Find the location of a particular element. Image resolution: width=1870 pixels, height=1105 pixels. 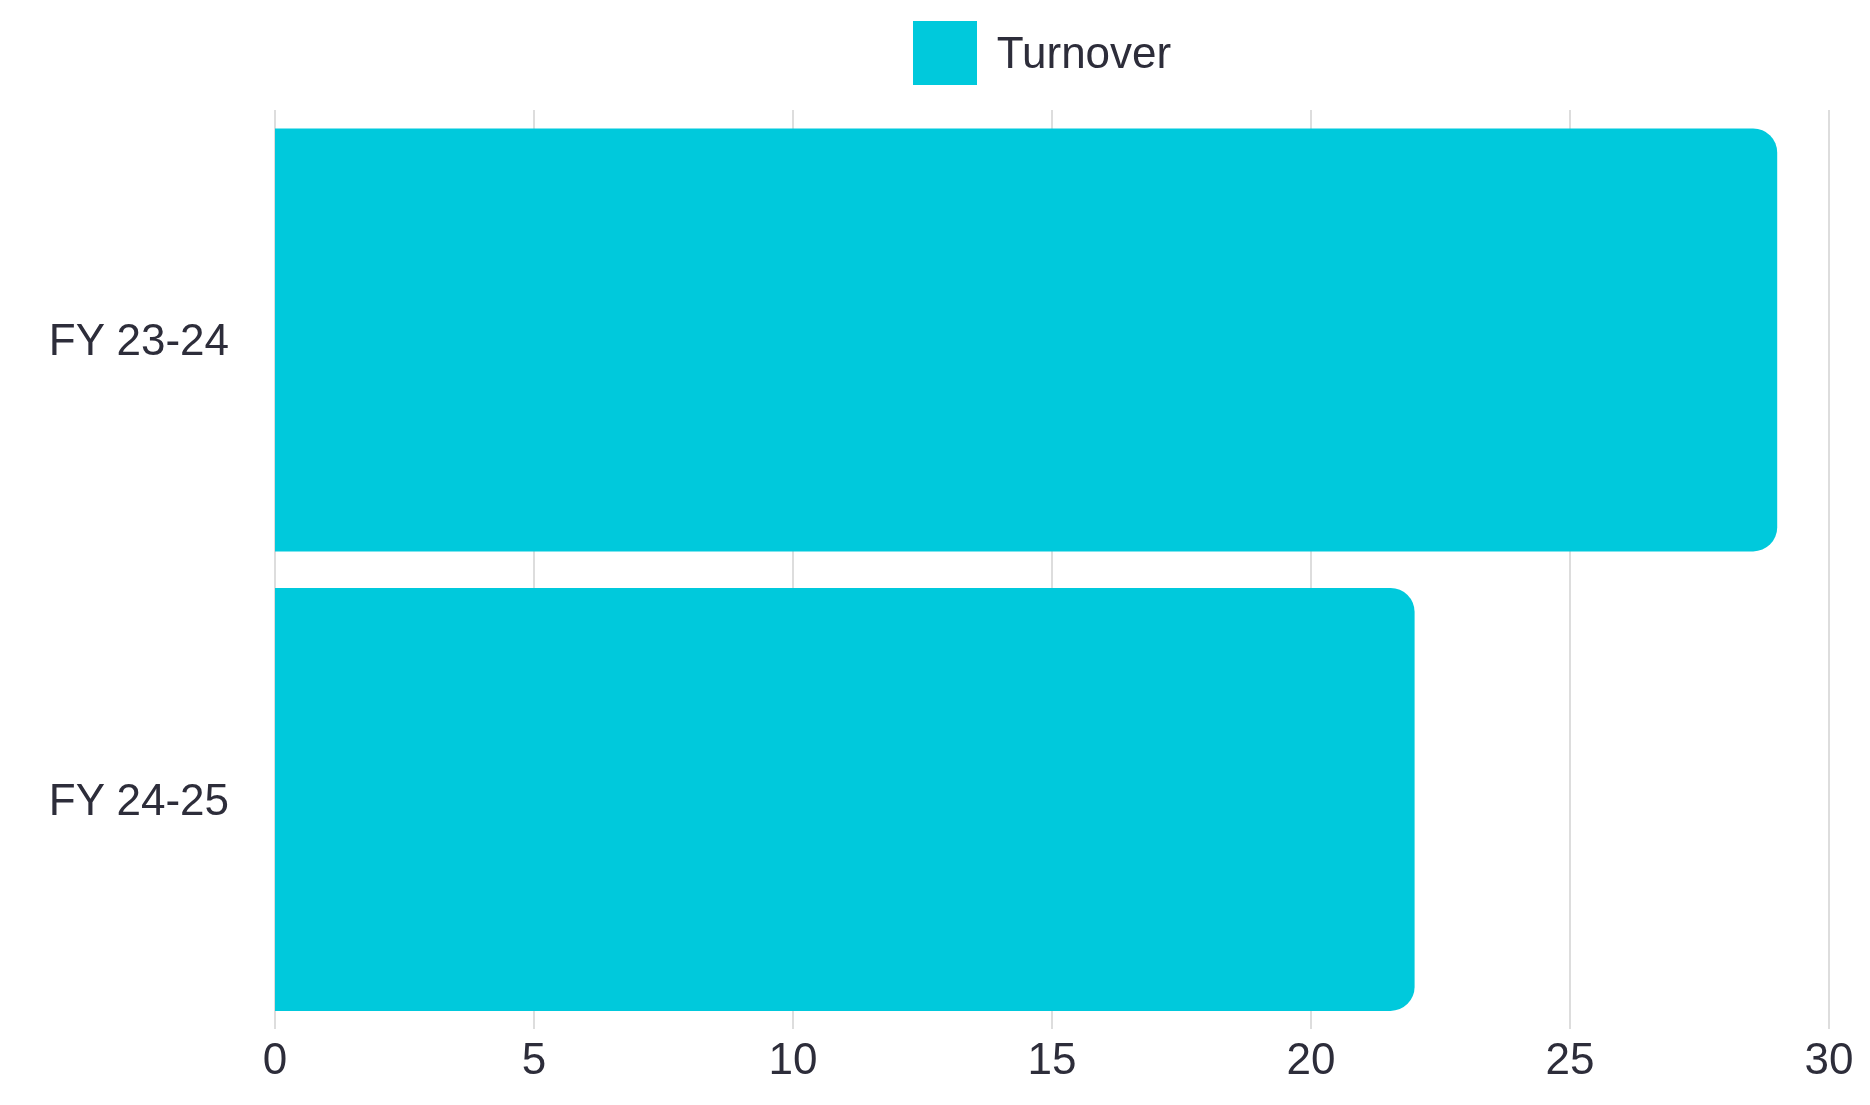

y-tick-label: FY 23-24 is located at coordinates (138, 340).